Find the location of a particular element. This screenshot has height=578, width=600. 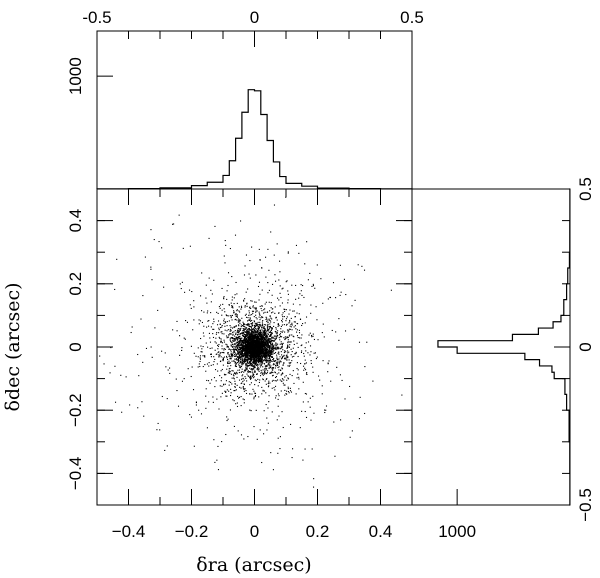

ra-hist-x-tick-label: 0 is located at coordinates (254, 17).